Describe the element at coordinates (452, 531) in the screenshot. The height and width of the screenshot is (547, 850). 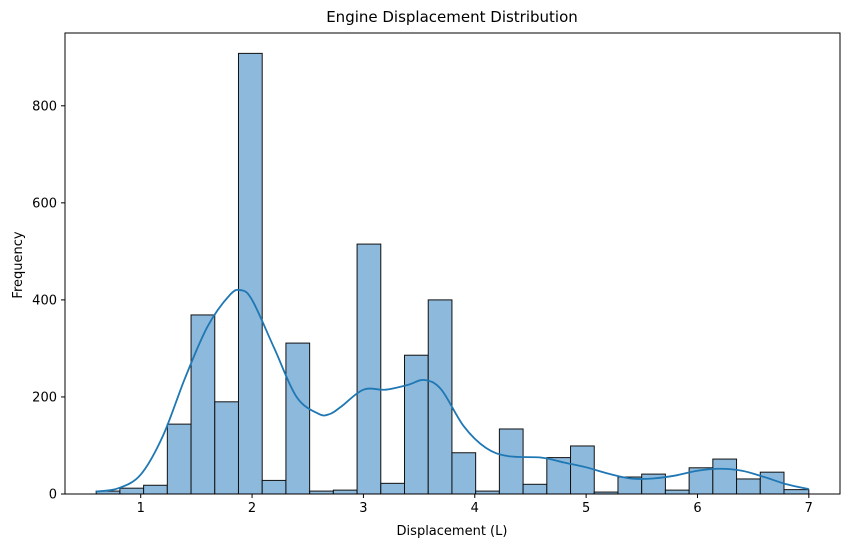
I see `x-axis-label: Displacement (L)` at that location.